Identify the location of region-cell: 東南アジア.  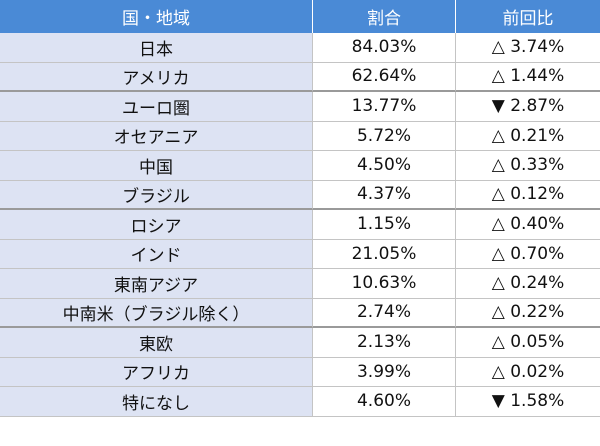
(156, 284).